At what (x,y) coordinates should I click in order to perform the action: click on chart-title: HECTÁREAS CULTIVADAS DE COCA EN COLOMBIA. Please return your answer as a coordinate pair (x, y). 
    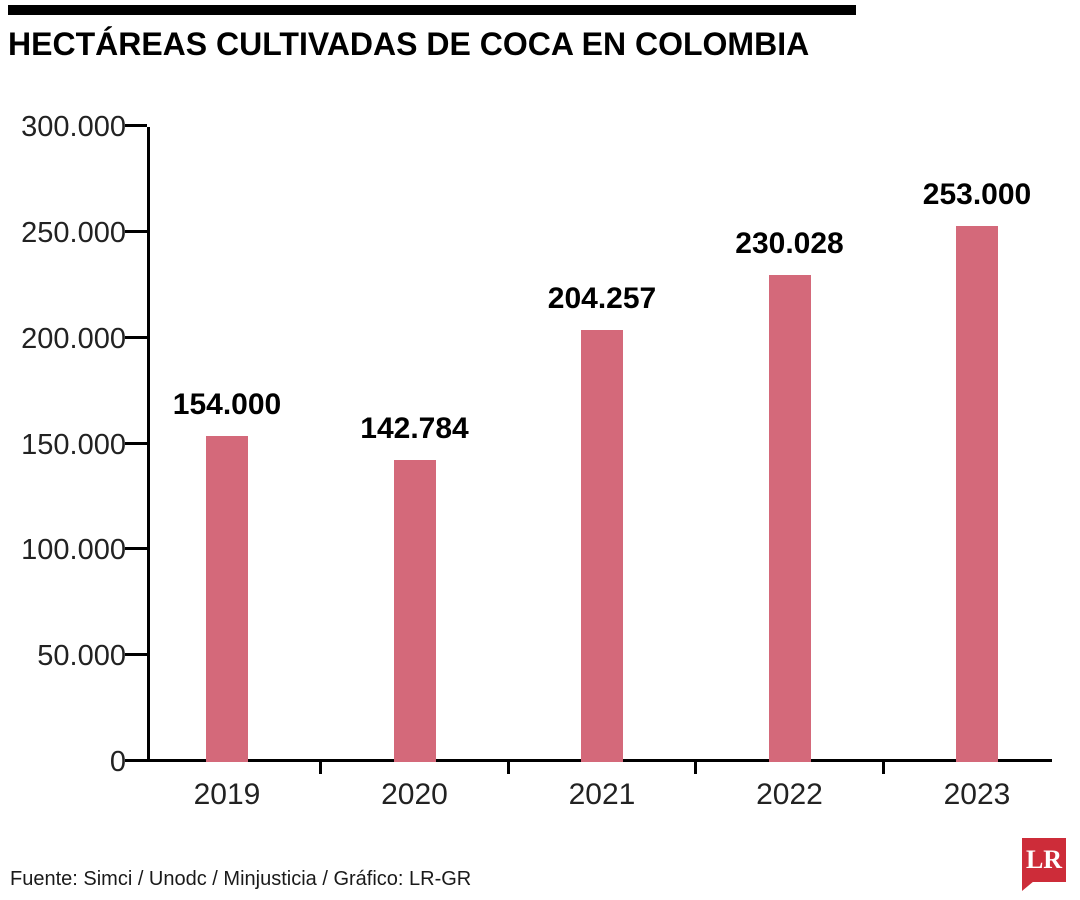
    Looking at the image, I should click on (409, 44).